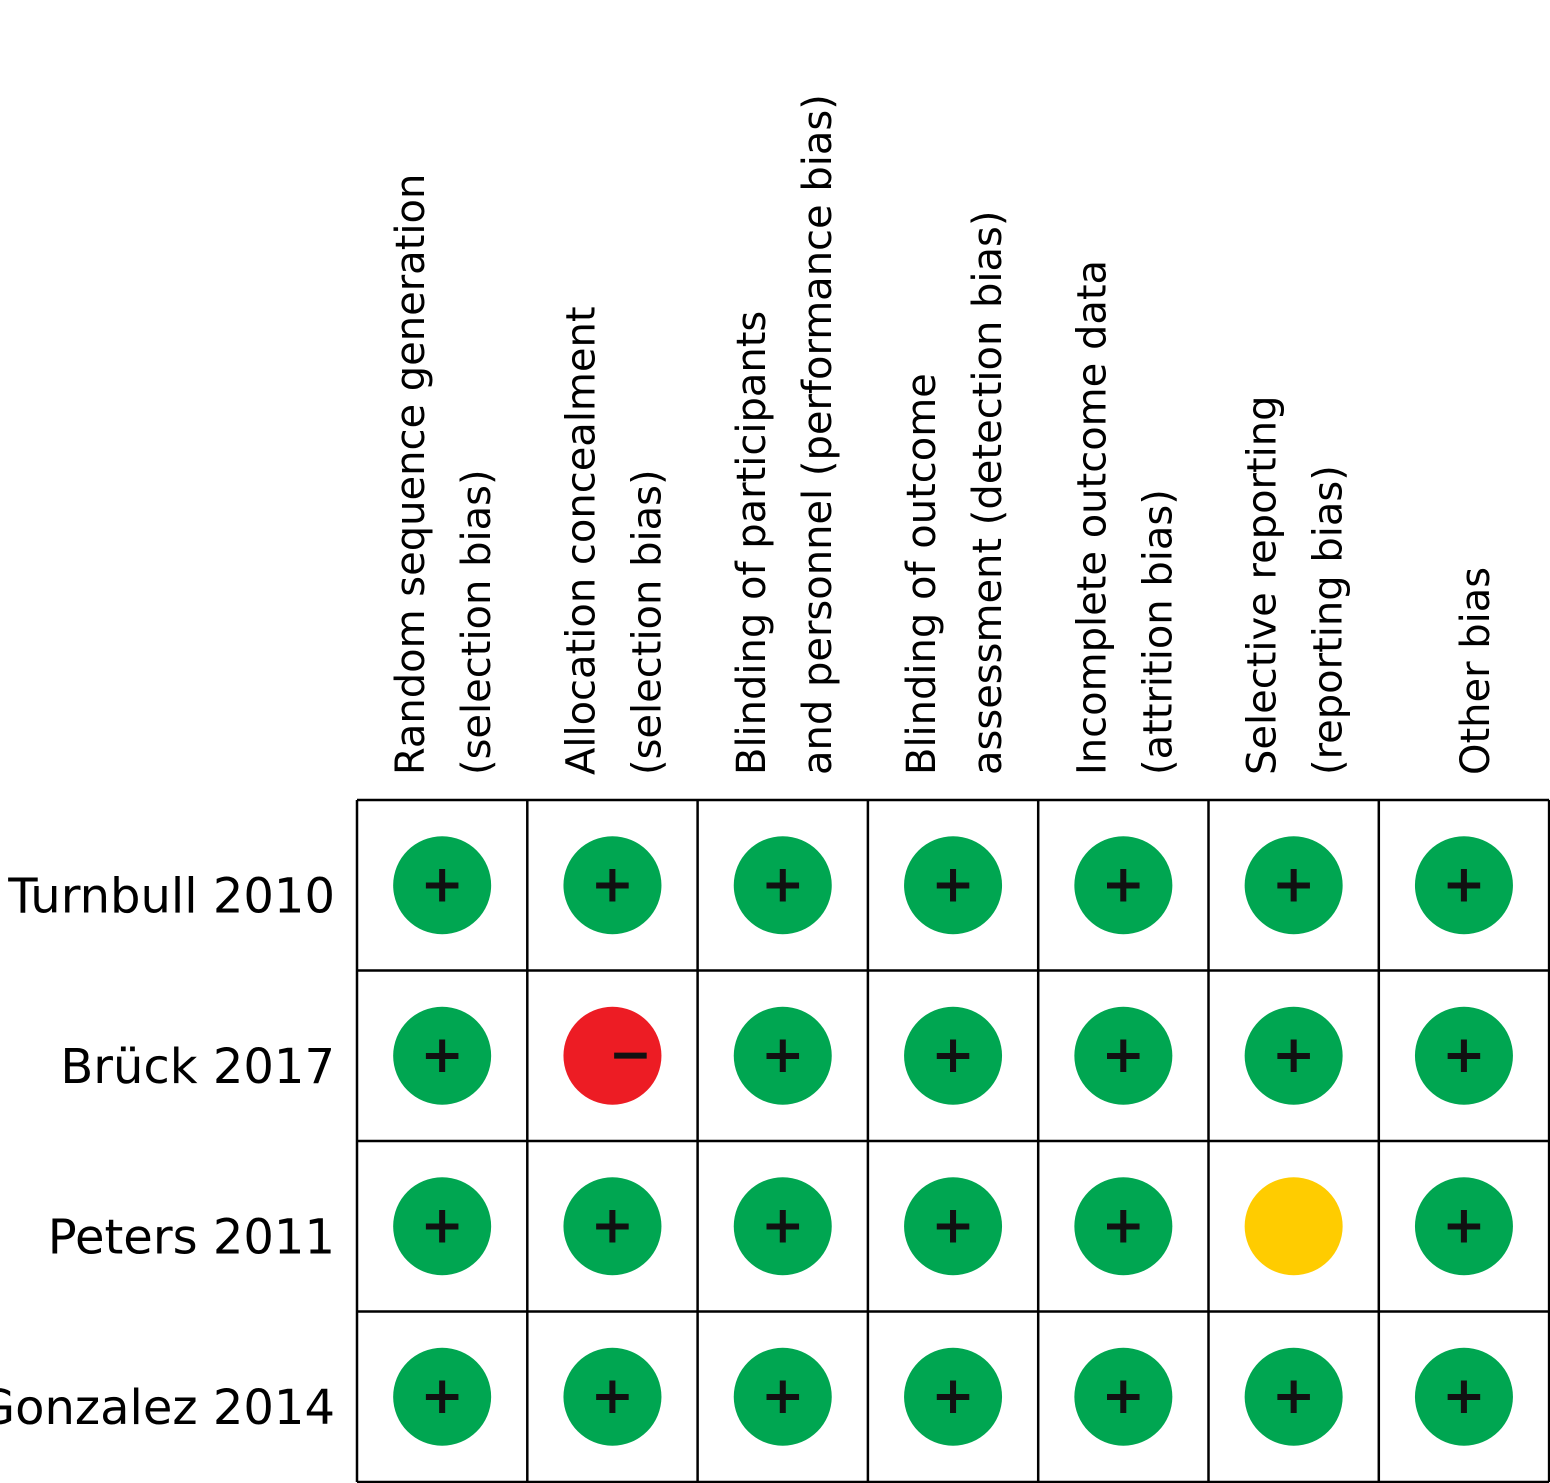 The height and width of the screenshot is (1483, 1550). I want to click on column-label-6-line-2: (reporting bias), so click(1329, 620).